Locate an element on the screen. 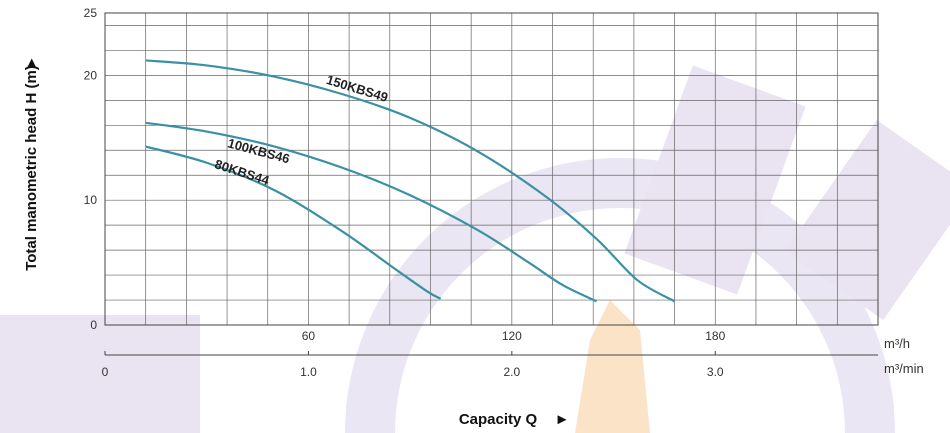 The width and height of the screenshot is (950, 433). y-axis-title: Total manometric head H (m) is located at coordinates (31, 168).